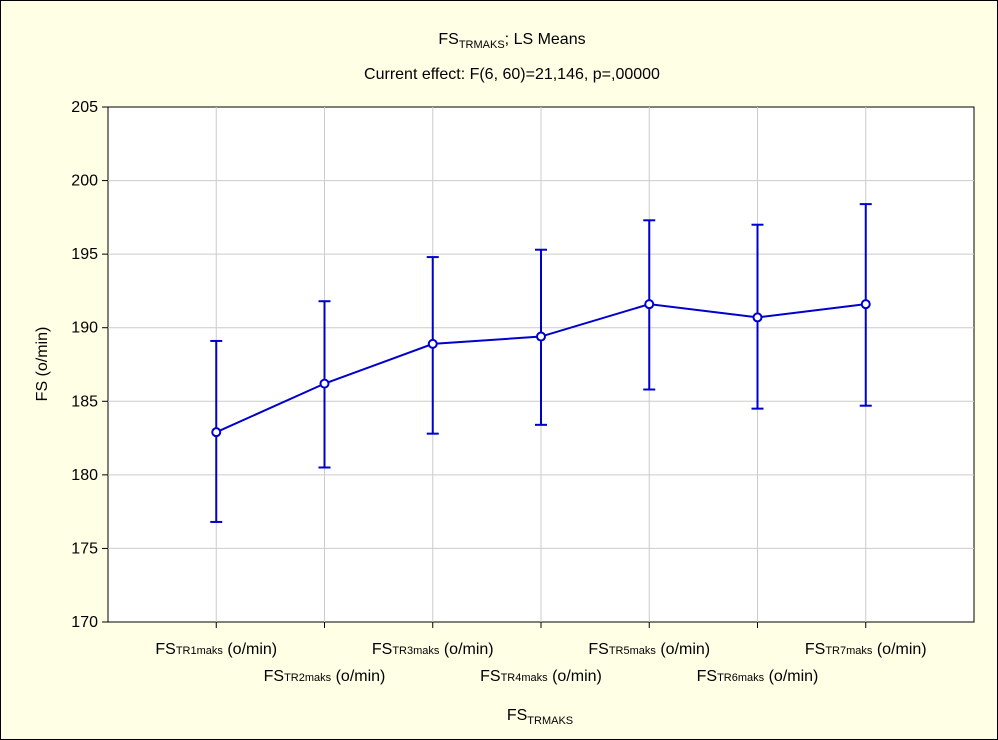 This screenshot has height=740, width=998. Describe the element at coordinates (308, 678) in the screenshot. I see `x-tick-label-subscript: TR2maks` at that location.